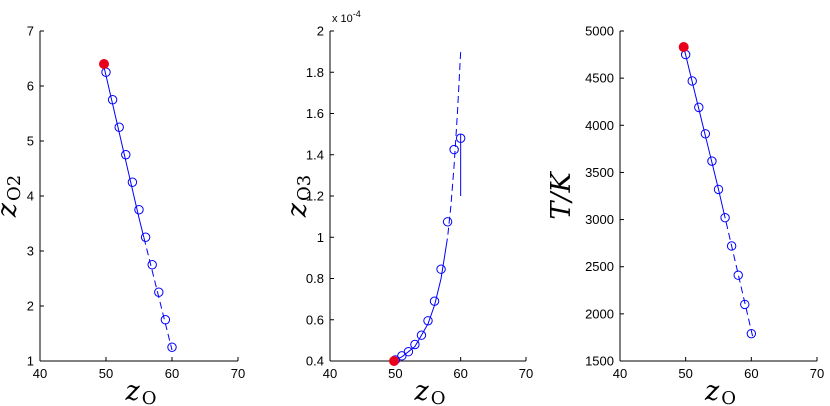 Image resolution: width=830 pixels, height=406 pixels. Describe the element at coordinates (315, 196) in the screenshot. I see `y-tick-label: 1.2` at that location.